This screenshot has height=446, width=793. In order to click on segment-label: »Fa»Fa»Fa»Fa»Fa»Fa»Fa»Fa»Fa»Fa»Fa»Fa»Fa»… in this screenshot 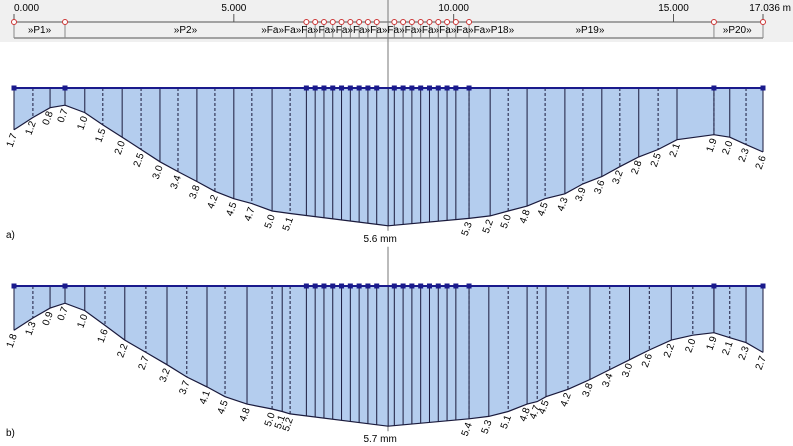, I will do `click(387, 30)`.